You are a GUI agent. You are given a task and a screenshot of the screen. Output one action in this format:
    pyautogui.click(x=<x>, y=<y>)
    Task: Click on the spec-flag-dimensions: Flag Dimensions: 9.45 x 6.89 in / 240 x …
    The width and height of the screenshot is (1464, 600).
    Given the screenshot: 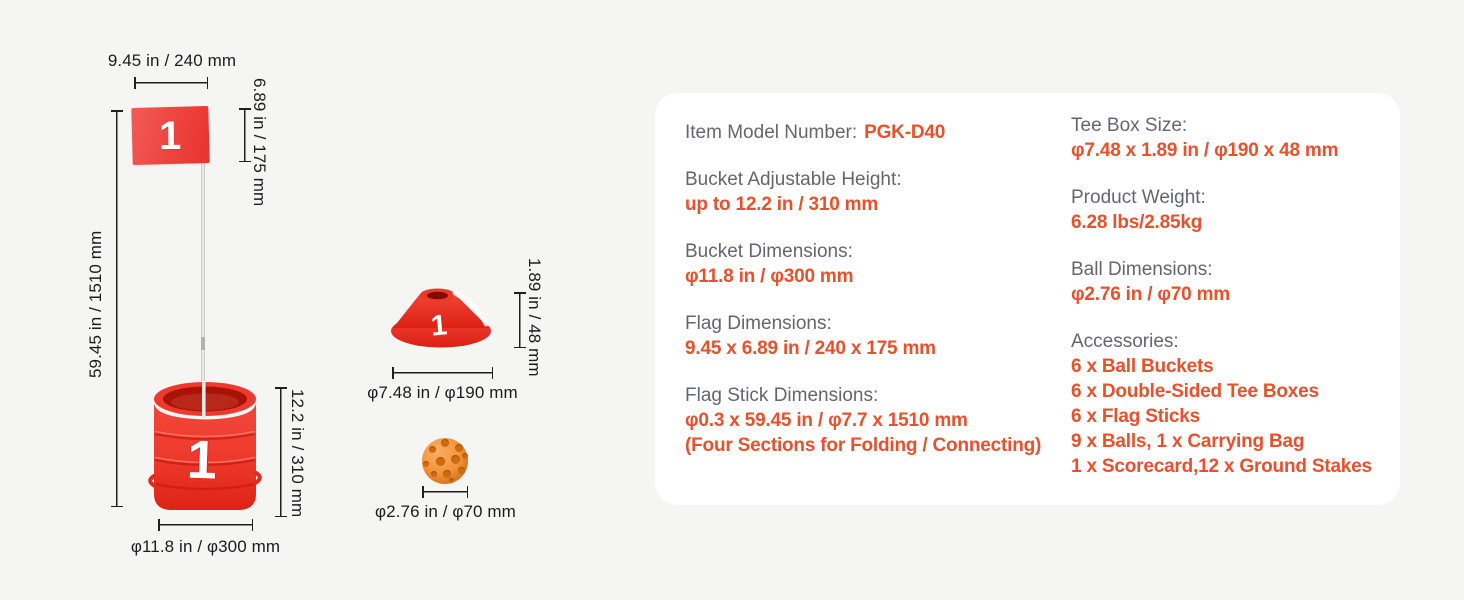 What is the action you would take?
    pyautogui.click(x=871, y=336)
    